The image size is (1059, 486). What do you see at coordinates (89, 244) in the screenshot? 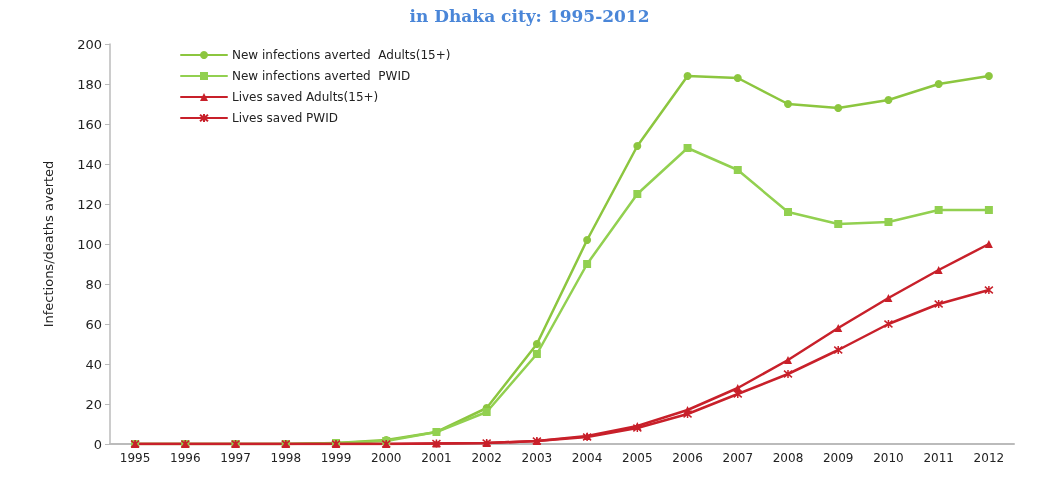
I see `y-tick-label: 100` at bounding box center [89, 244].